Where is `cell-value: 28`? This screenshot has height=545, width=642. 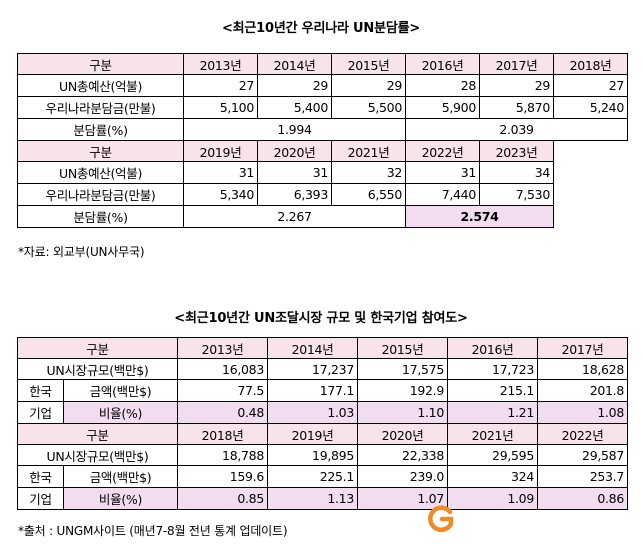
cell-value: 28 is located at coordinates (442, 85).